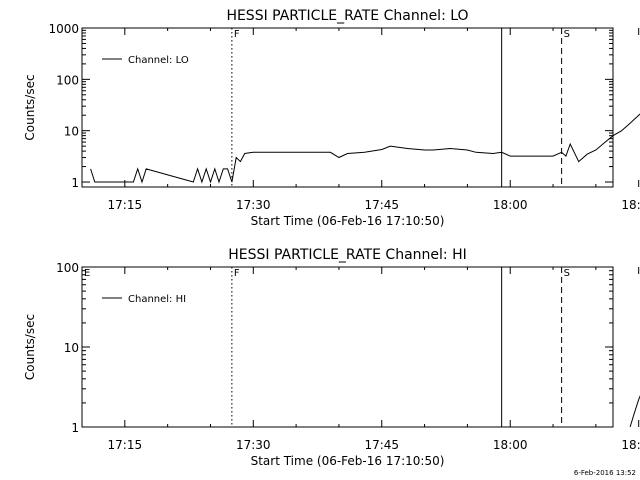 Image resolution: width=640 pixels, height=480 pixels. I want to click on footer-timestamp: 6-Feb-2016 13:52, so click(605, 473).